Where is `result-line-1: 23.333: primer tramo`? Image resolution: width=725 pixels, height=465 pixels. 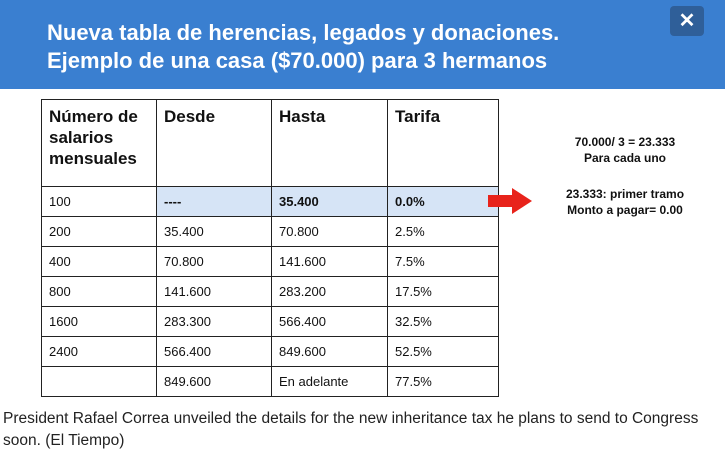 result-line-1: 23.333: primer tramo is located at coordinates (625, 194).